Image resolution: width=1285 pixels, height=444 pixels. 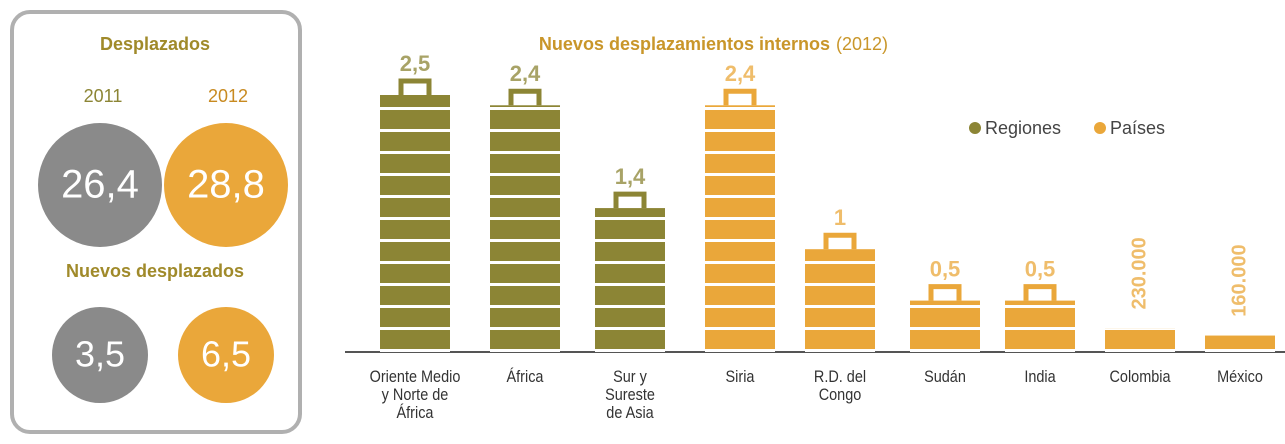 What do you see at coordinates (103, 96) in the screenshot?
I see `year: 2011` at bounding box center [103, 96].